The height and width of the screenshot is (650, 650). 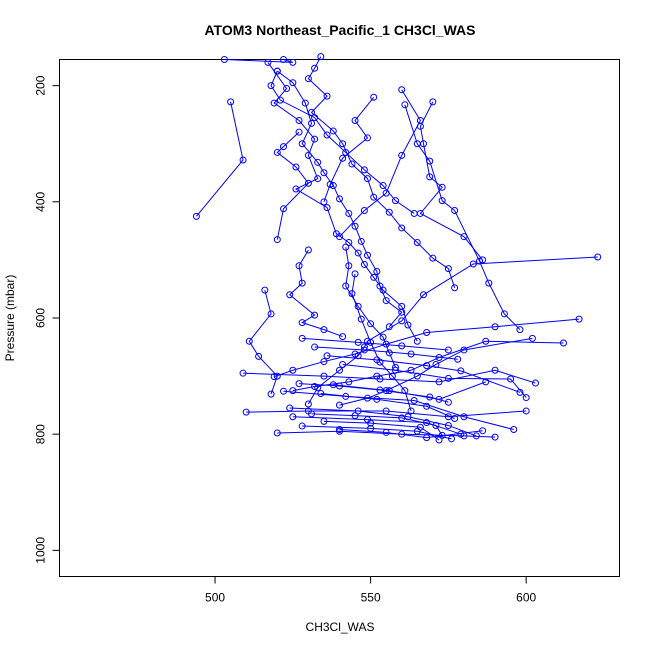 I want to click on x-axis-label: CH3Cl_WAS, so click(x=340, y=627).